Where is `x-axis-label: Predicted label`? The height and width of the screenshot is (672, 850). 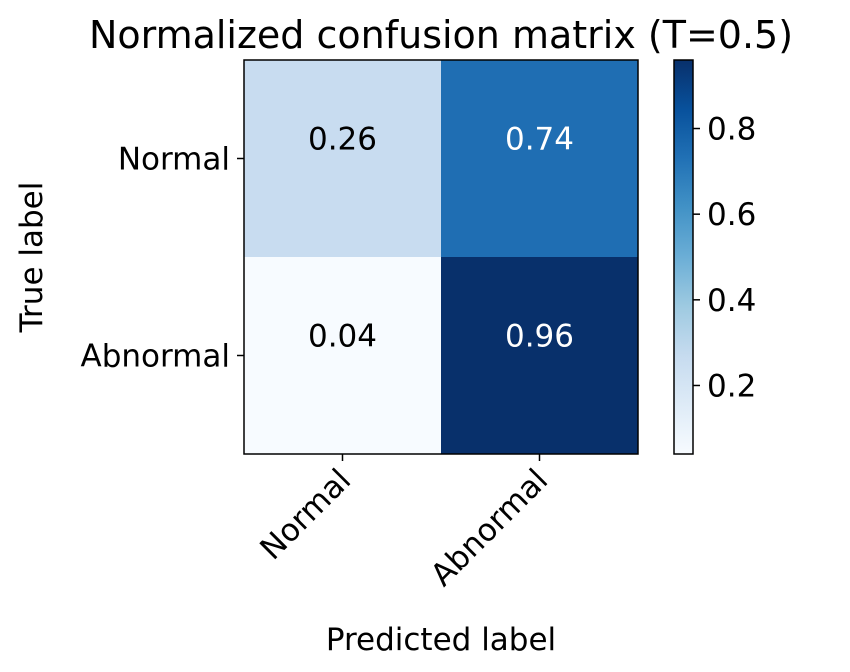 x-axis-label: Predicted label is located at coordinates (441, 640).